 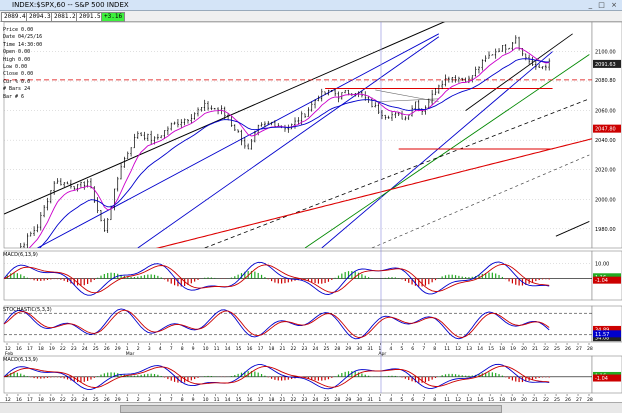 I want to click on upper-date-axis-day-label: 27, so click(x=579, y=349).